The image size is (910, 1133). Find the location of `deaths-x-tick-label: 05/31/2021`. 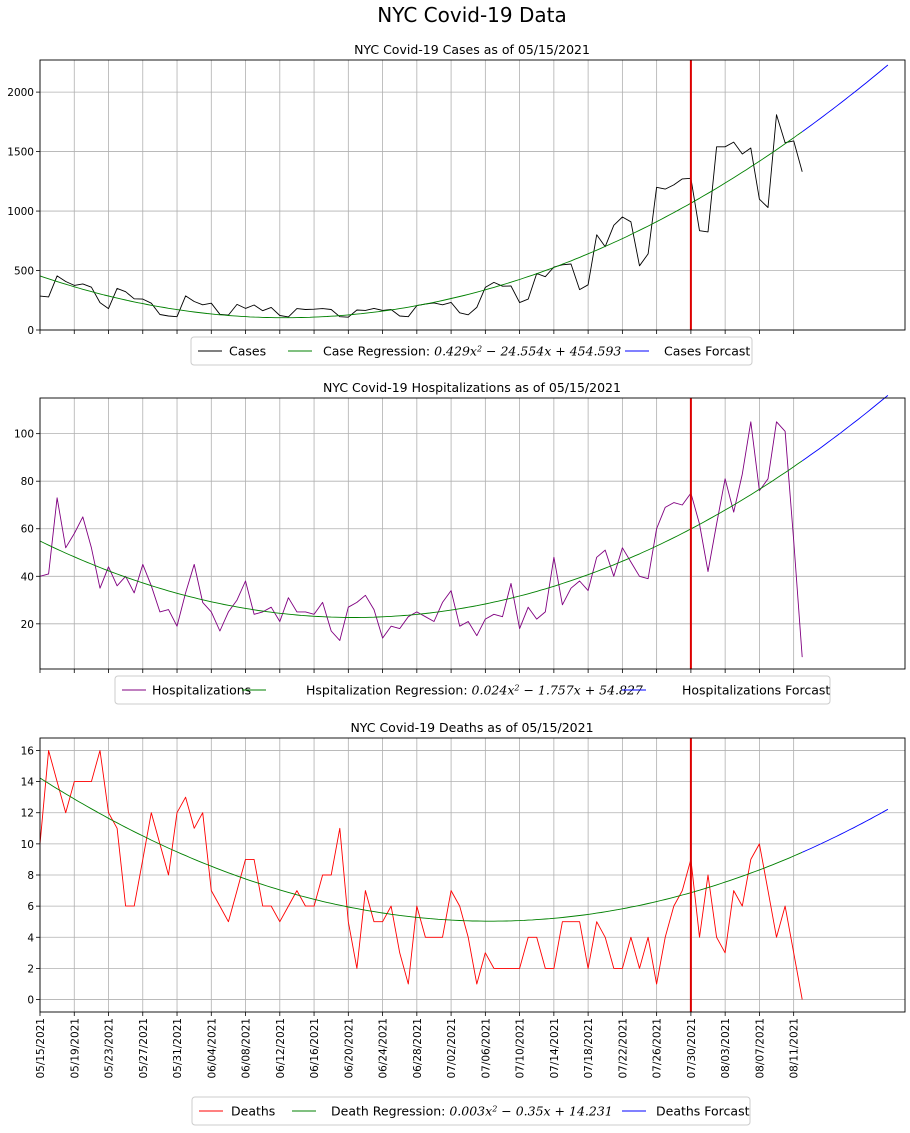

deaths-x-tick-label: 05/31/2021 is located at coordinates (178, 1048).